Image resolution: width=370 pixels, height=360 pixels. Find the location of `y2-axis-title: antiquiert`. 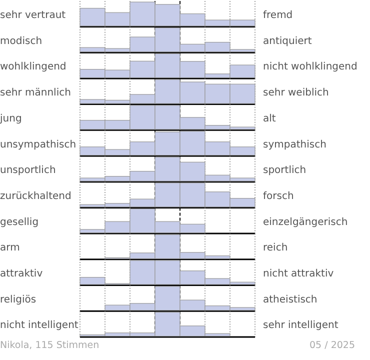

y2-axis-title: antiquiert is located at coordinates (287, 41).